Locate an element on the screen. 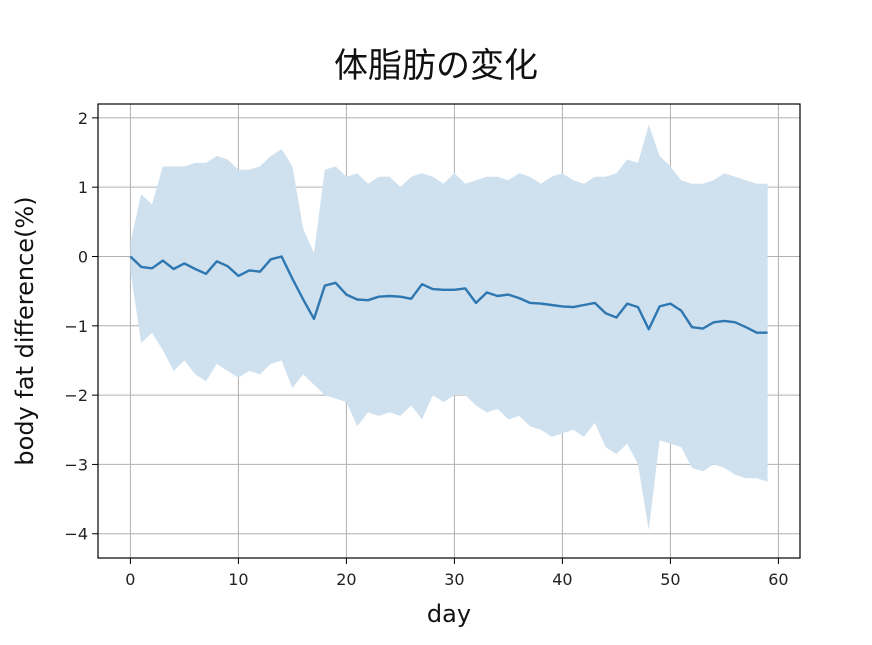 This screenshot has height=645, width=872. y-tick-label: −3 is located at coordinates (76, 464).